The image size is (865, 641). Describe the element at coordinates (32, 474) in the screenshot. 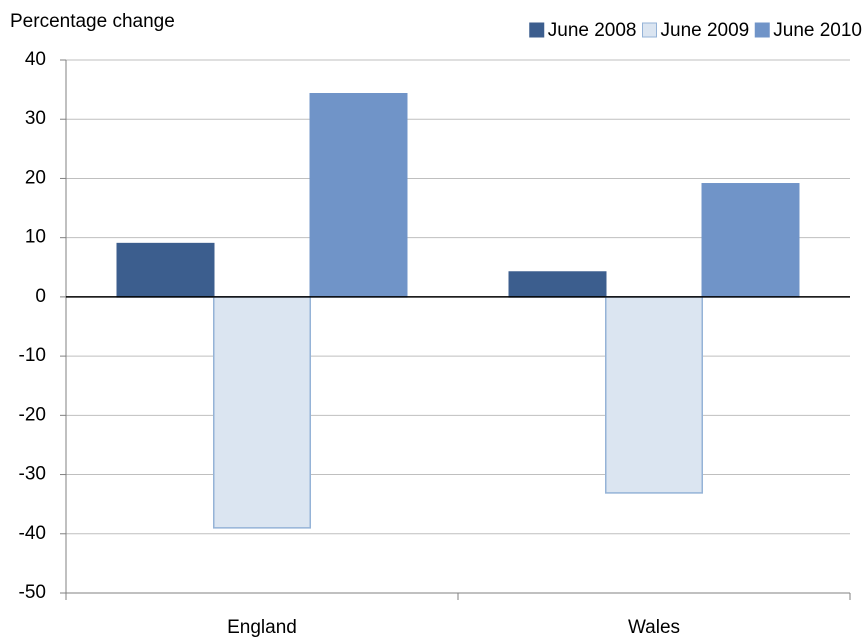

I see `y-tick-label: -30` at that location.